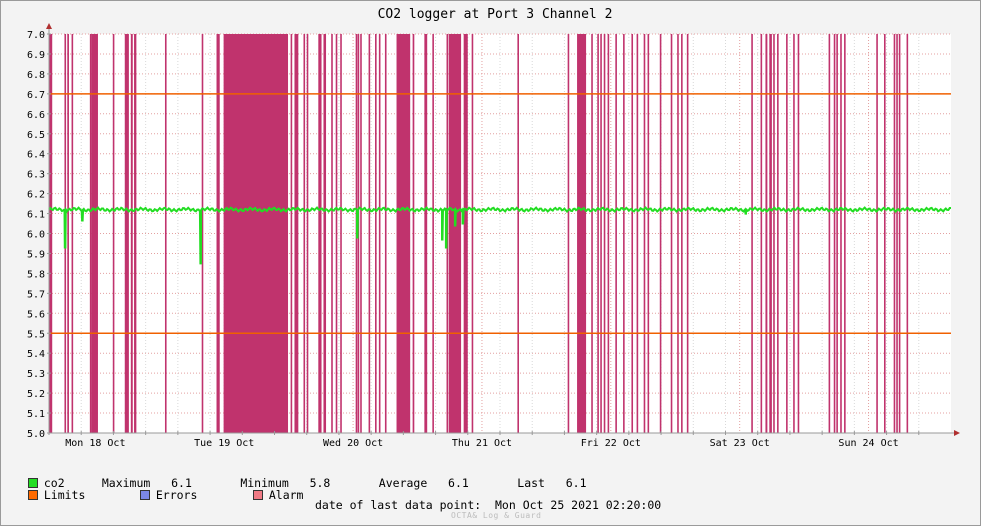 The height and width of the screenshot is (526, 981). Describe the element at coordinates (49, 26) in the screenshot. I see `y-axis-arrow` at that location.